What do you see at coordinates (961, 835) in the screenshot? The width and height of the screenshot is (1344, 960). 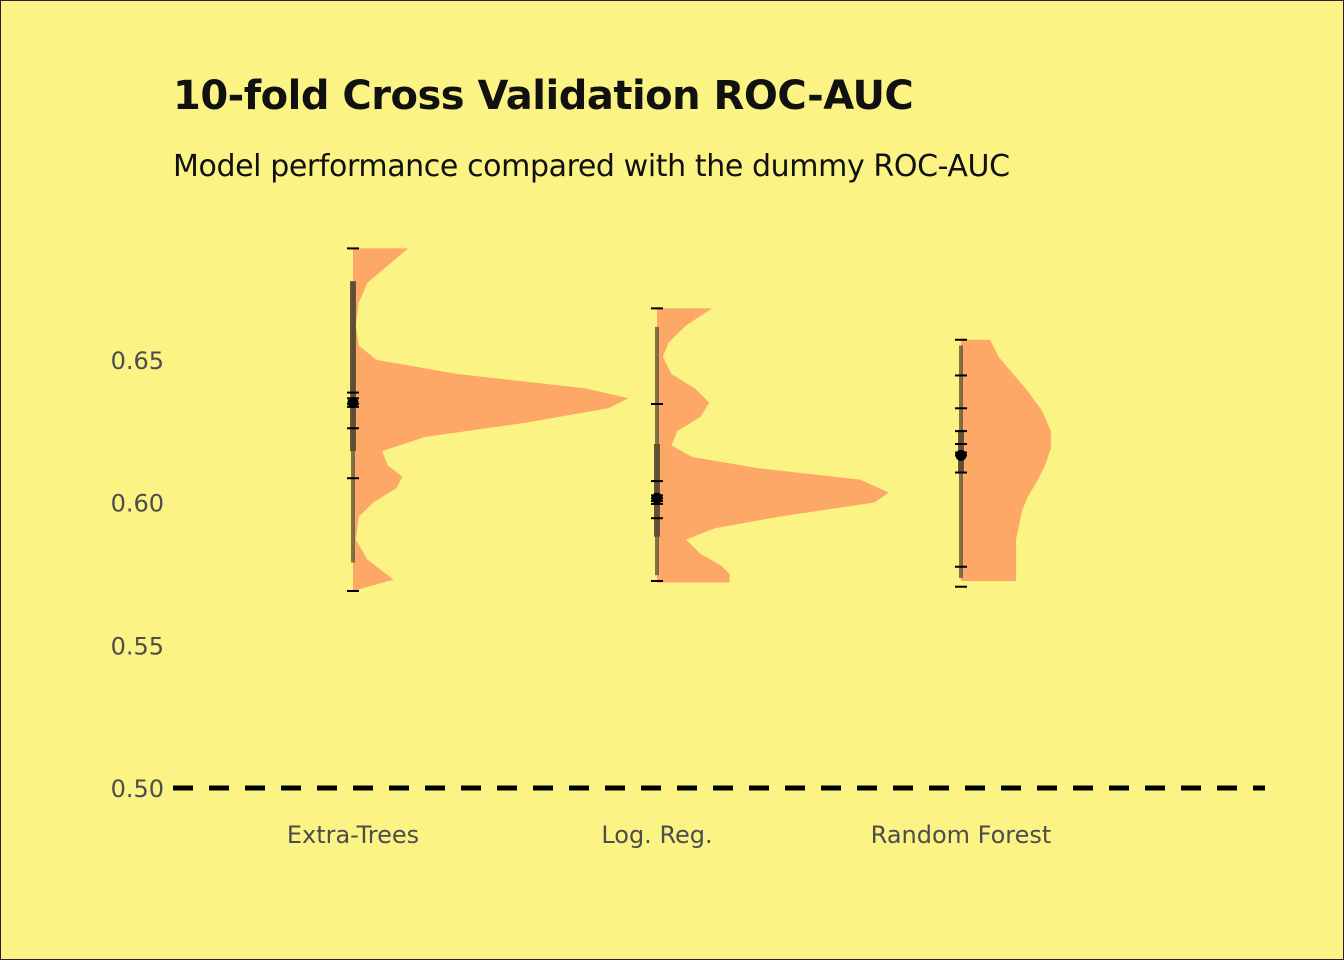 I see `x-tick-label: Random Forest` at bounding box center [961, 835].